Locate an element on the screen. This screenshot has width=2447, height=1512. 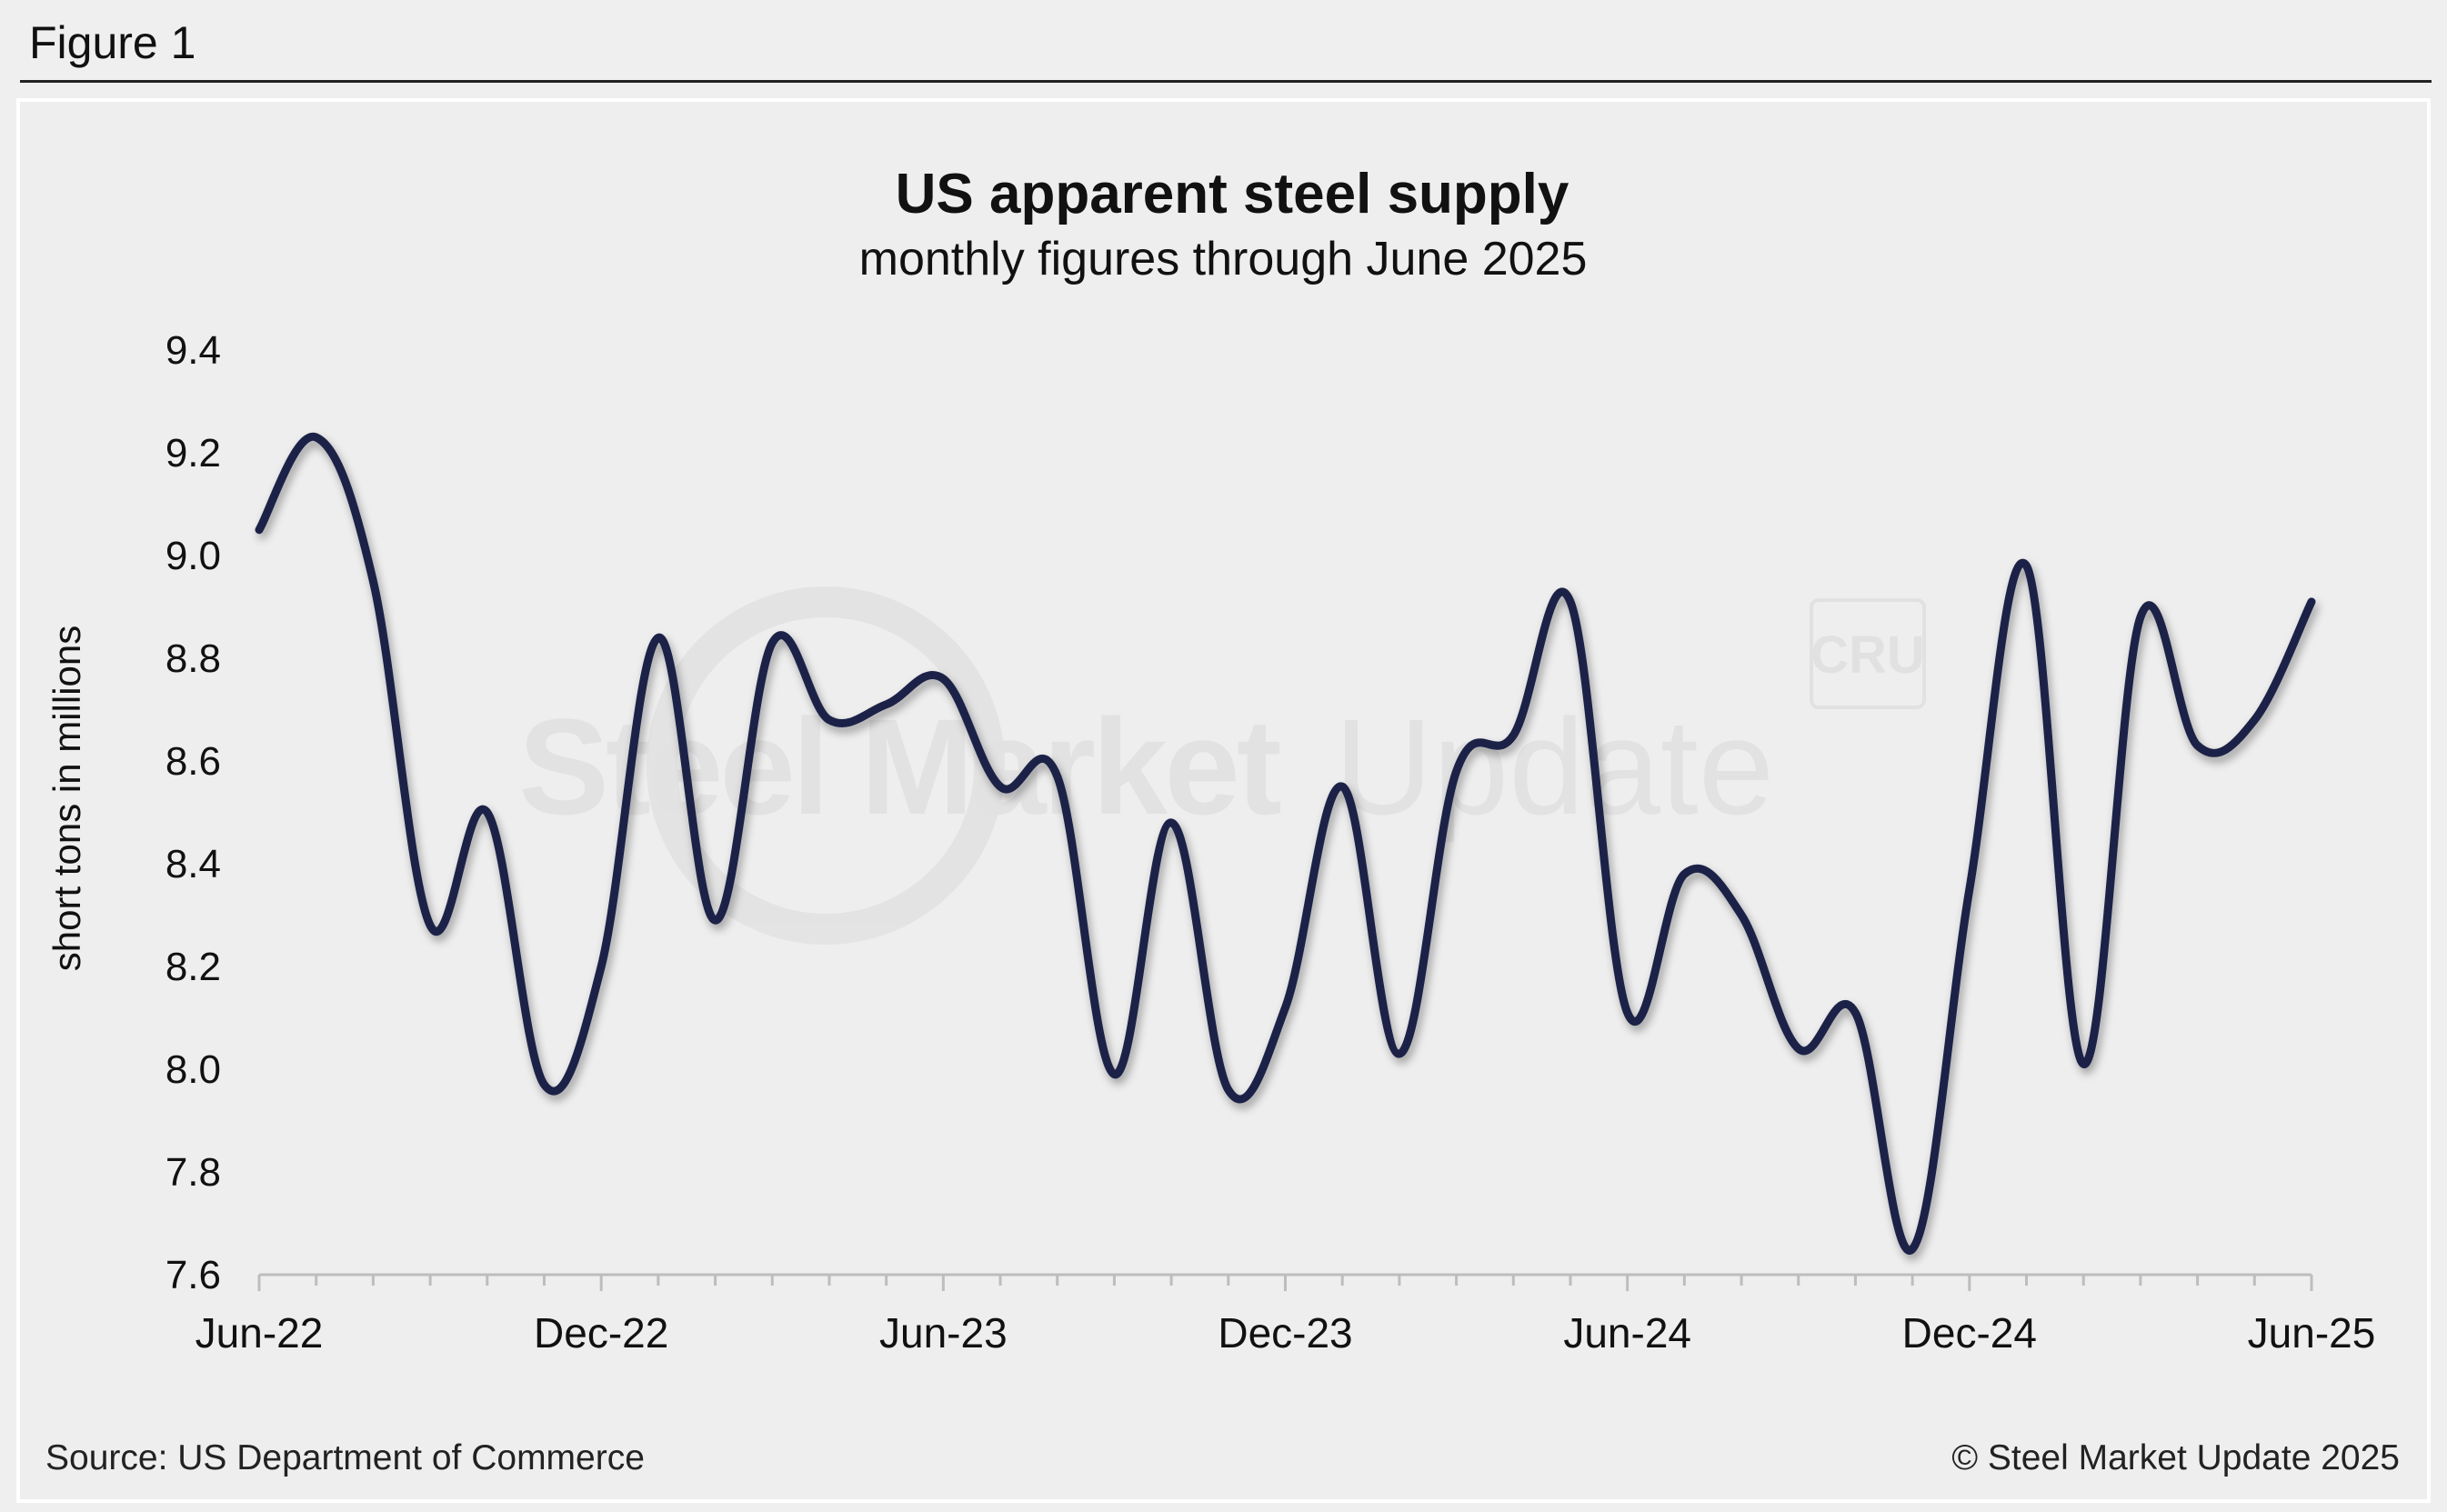
x-tick-label: Jun-23 is located at coordinates (943, 1333).